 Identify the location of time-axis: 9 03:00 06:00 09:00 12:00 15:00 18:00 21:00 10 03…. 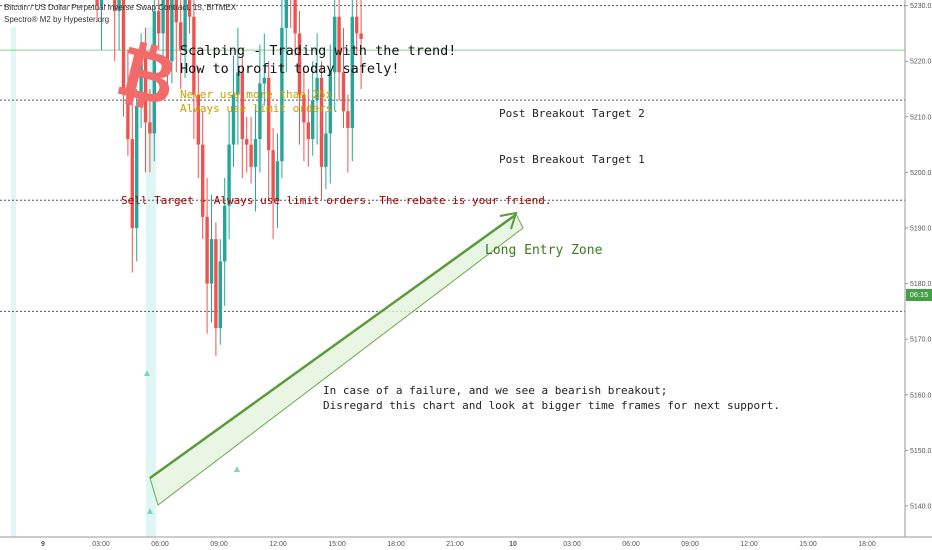
(466, 543).